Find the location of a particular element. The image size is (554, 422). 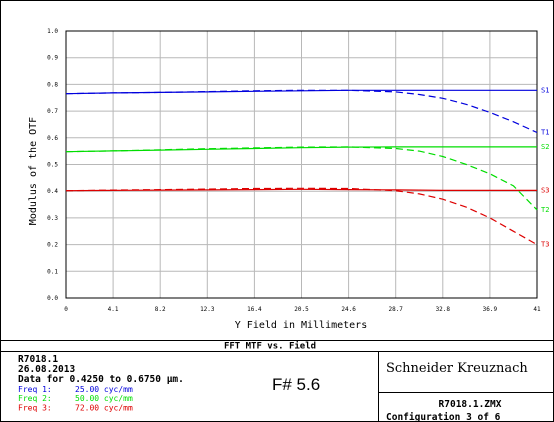

file-code: R7018.1 is located at coordinates (38, 359).